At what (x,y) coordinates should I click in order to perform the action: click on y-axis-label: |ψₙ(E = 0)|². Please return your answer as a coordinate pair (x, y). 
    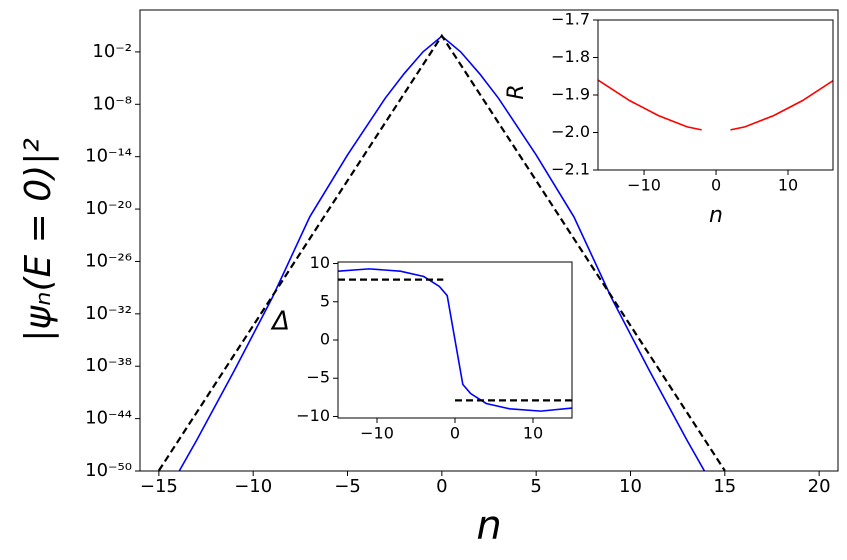
    Looking at the image, I should click on (38, 240).